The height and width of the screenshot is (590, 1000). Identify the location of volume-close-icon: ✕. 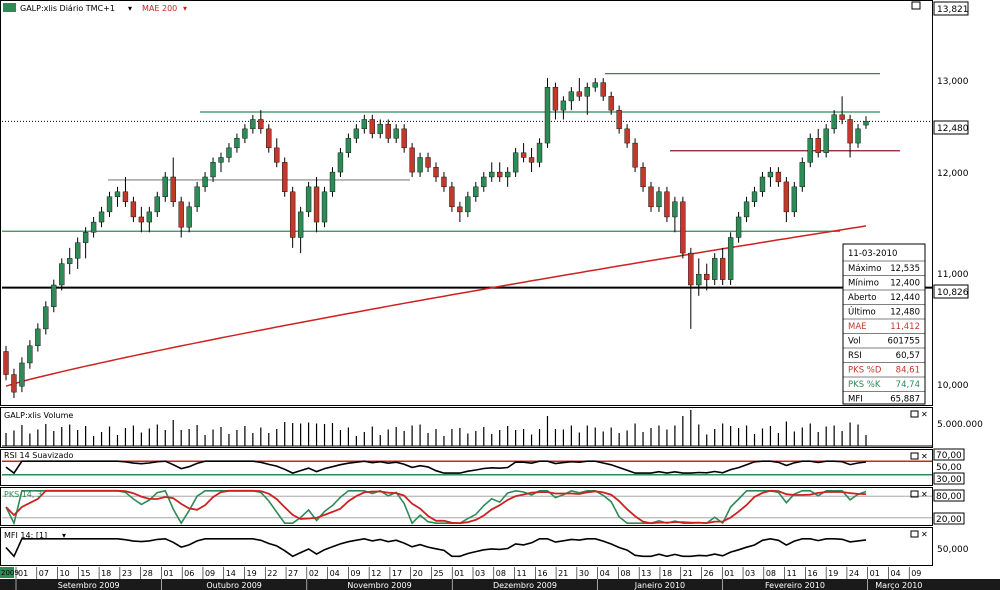
(924, 414).